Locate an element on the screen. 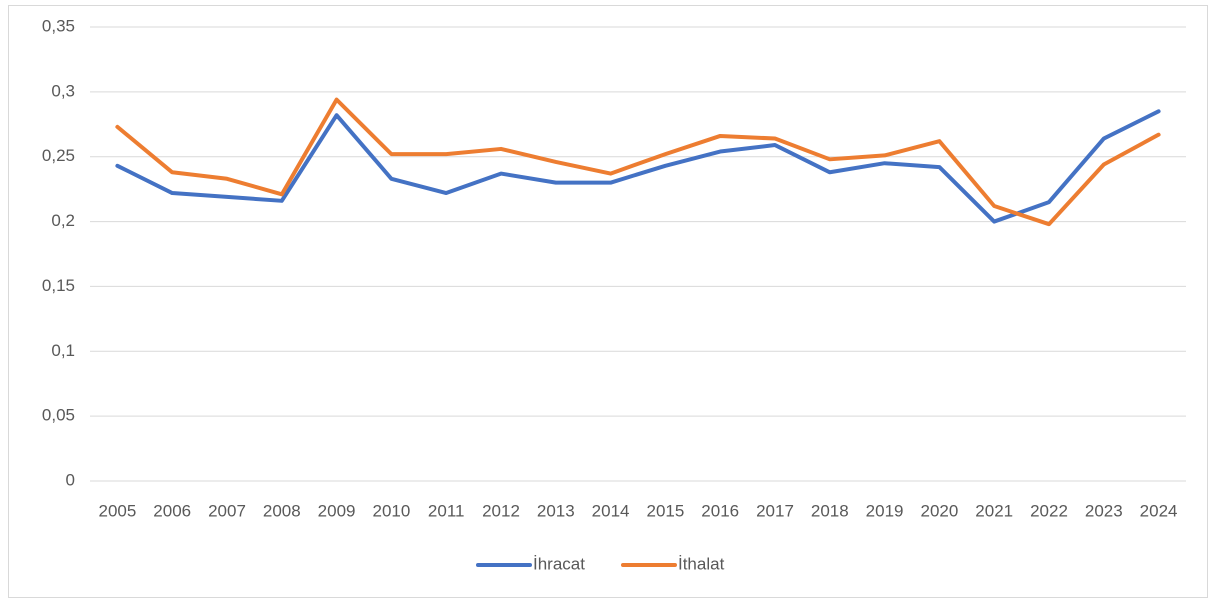 This screenshot has width=1216, height=605. x-tick-label: 2017 is located at coordinates (775, 510).